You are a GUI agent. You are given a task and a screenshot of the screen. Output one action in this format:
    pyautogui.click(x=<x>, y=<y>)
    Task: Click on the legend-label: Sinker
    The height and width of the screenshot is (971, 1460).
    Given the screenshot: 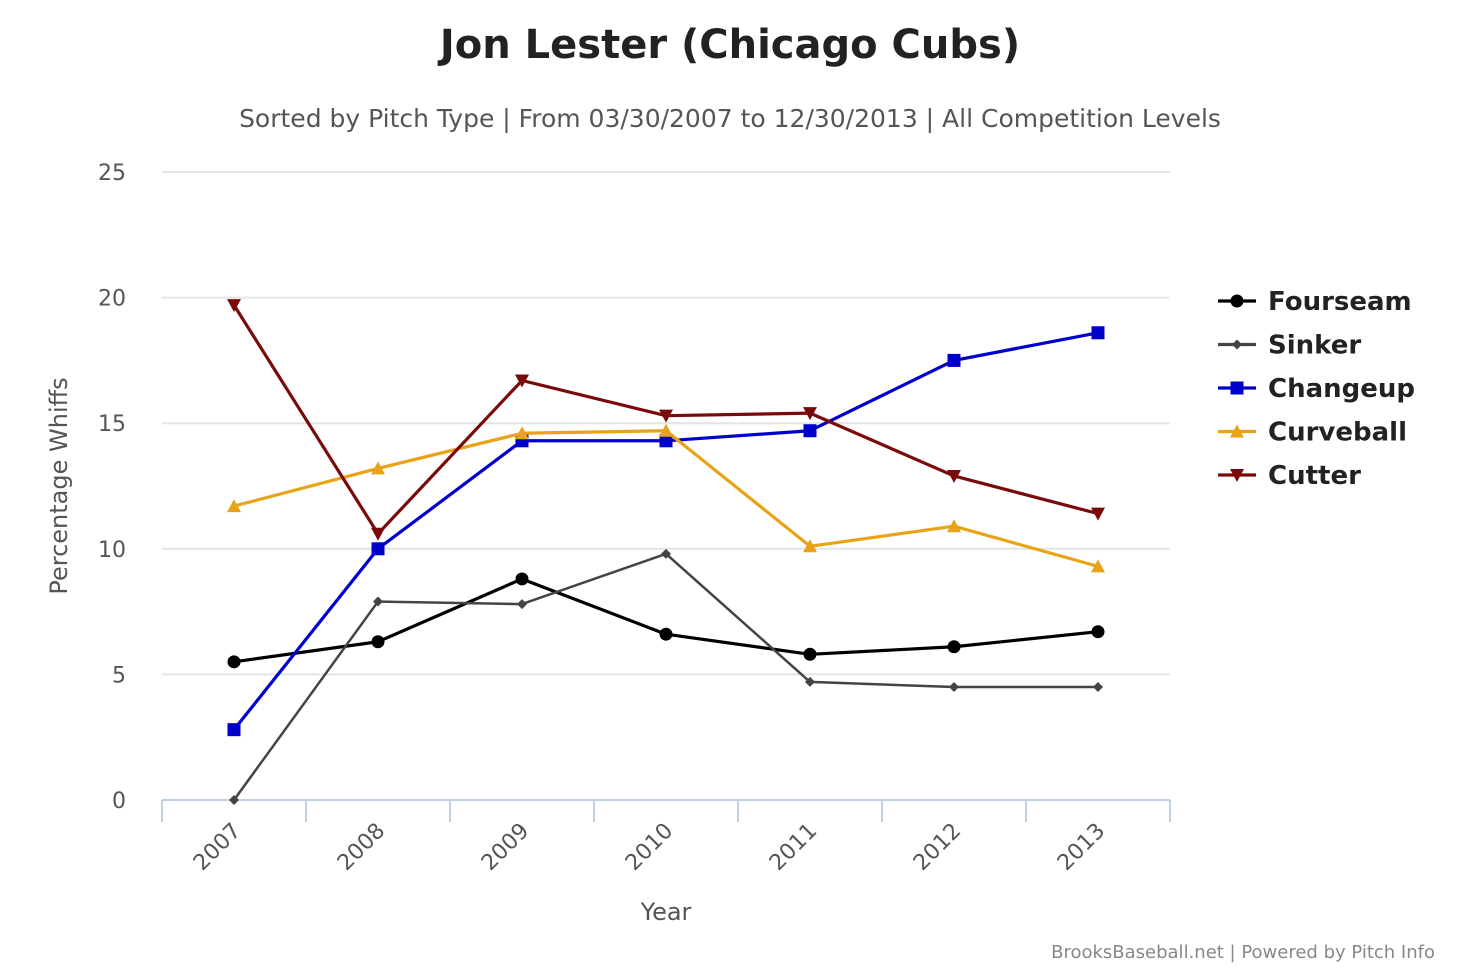 What is the action you would take?
    pyautogui.click(x=1314, y=346)
    